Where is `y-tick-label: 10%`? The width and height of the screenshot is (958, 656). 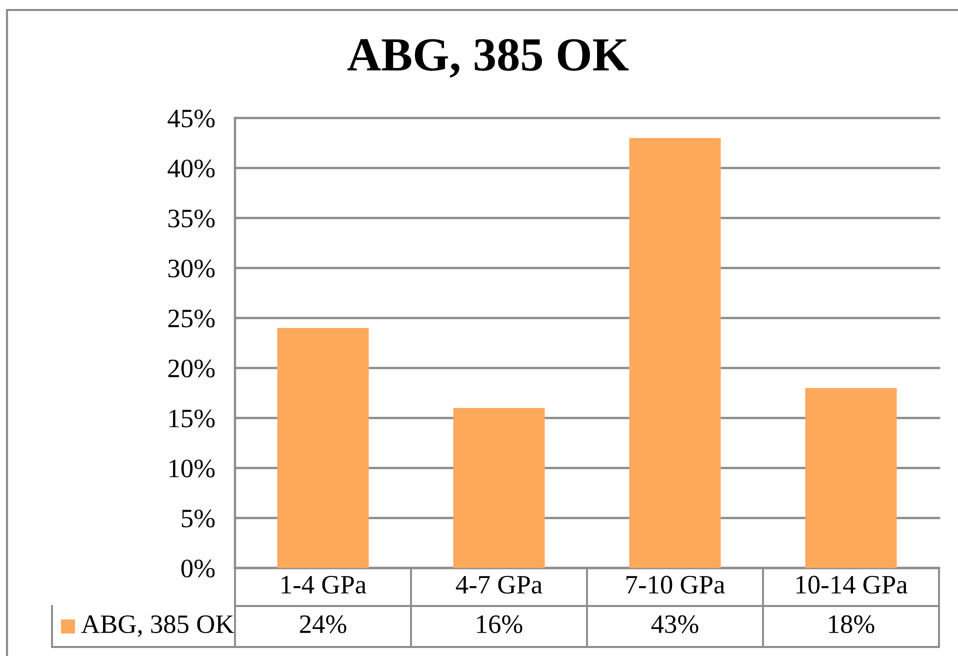 y-tick-label: 10% is located at coordinates (192, 469).